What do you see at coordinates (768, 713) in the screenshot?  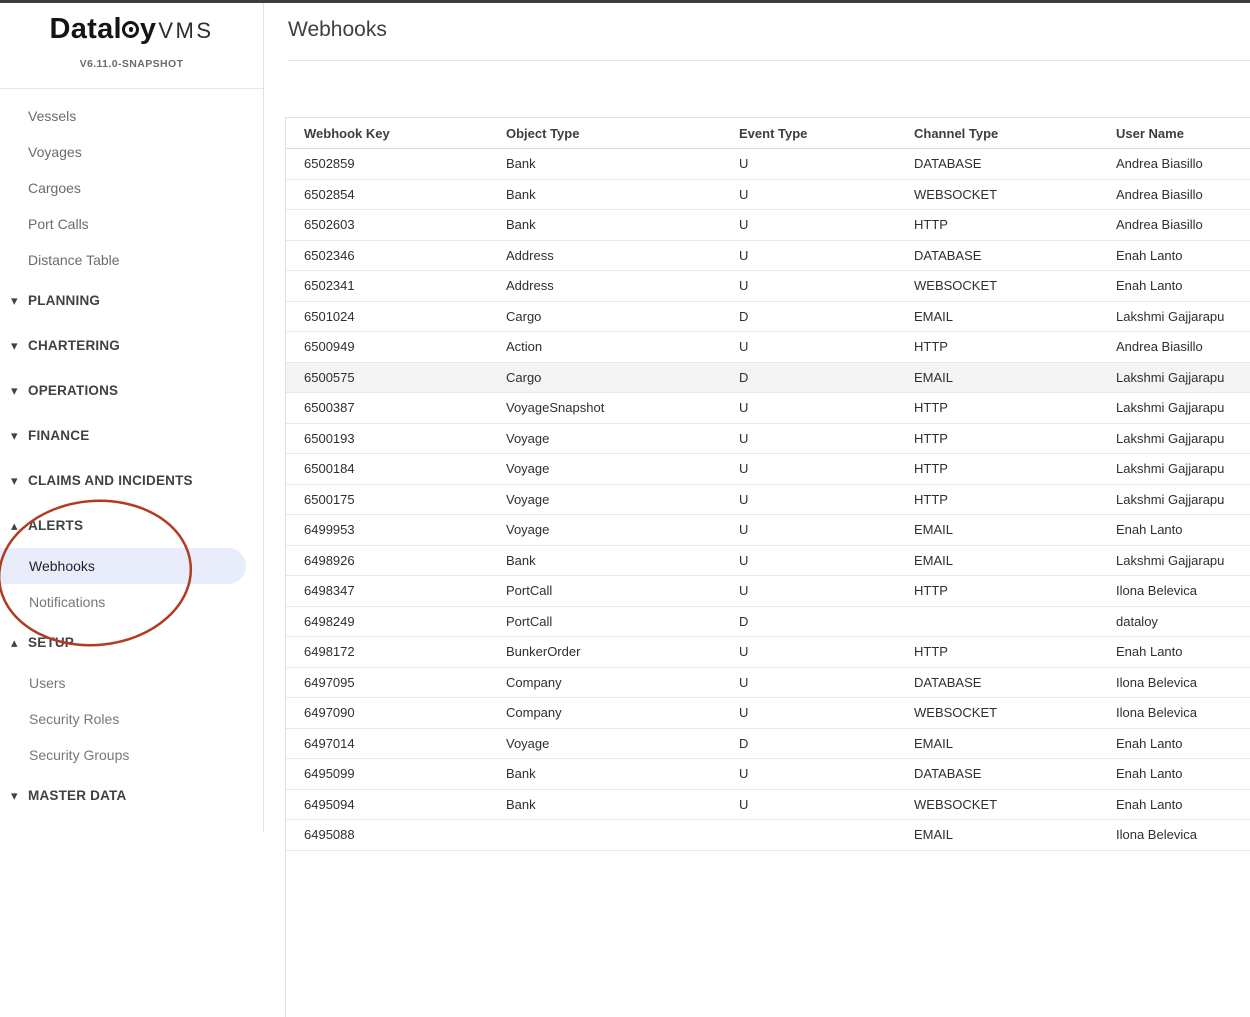 I see `table-row: 6497090 Company U WEBSOCKET Ilona Belevica` at bounding box center [768, 713].